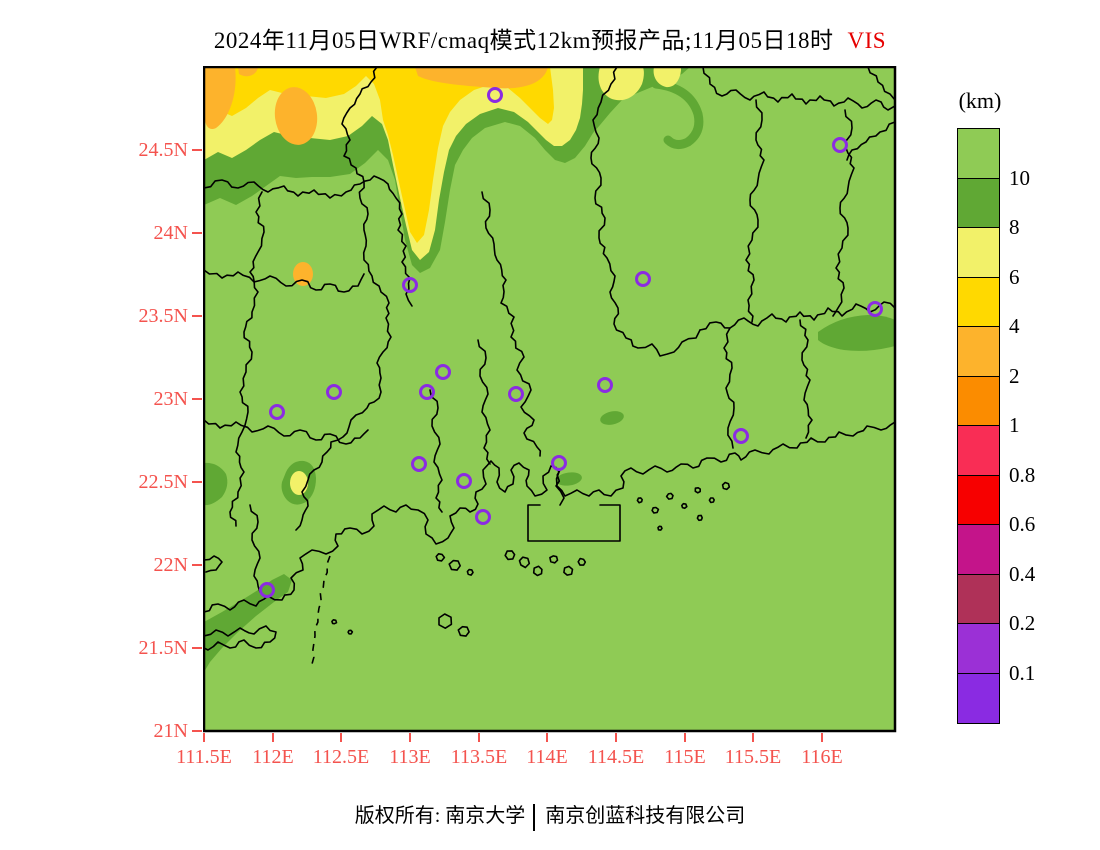 This screenshot has height=850, width=1100. What do you see at coordinates (1022, 573) in the screenshot?
I see `colorbar-tick-label: 0.4` at bounding box center [1022, 573].